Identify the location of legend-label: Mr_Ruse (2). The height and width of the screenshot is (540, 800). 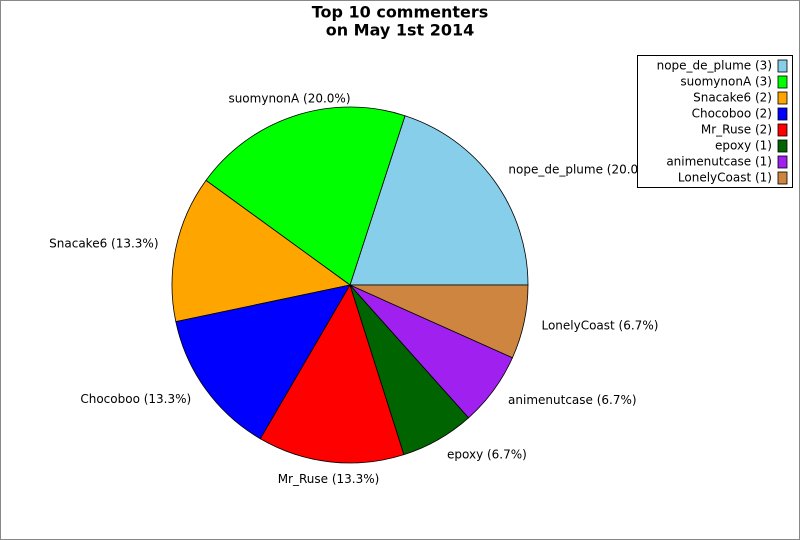
(736, 130).